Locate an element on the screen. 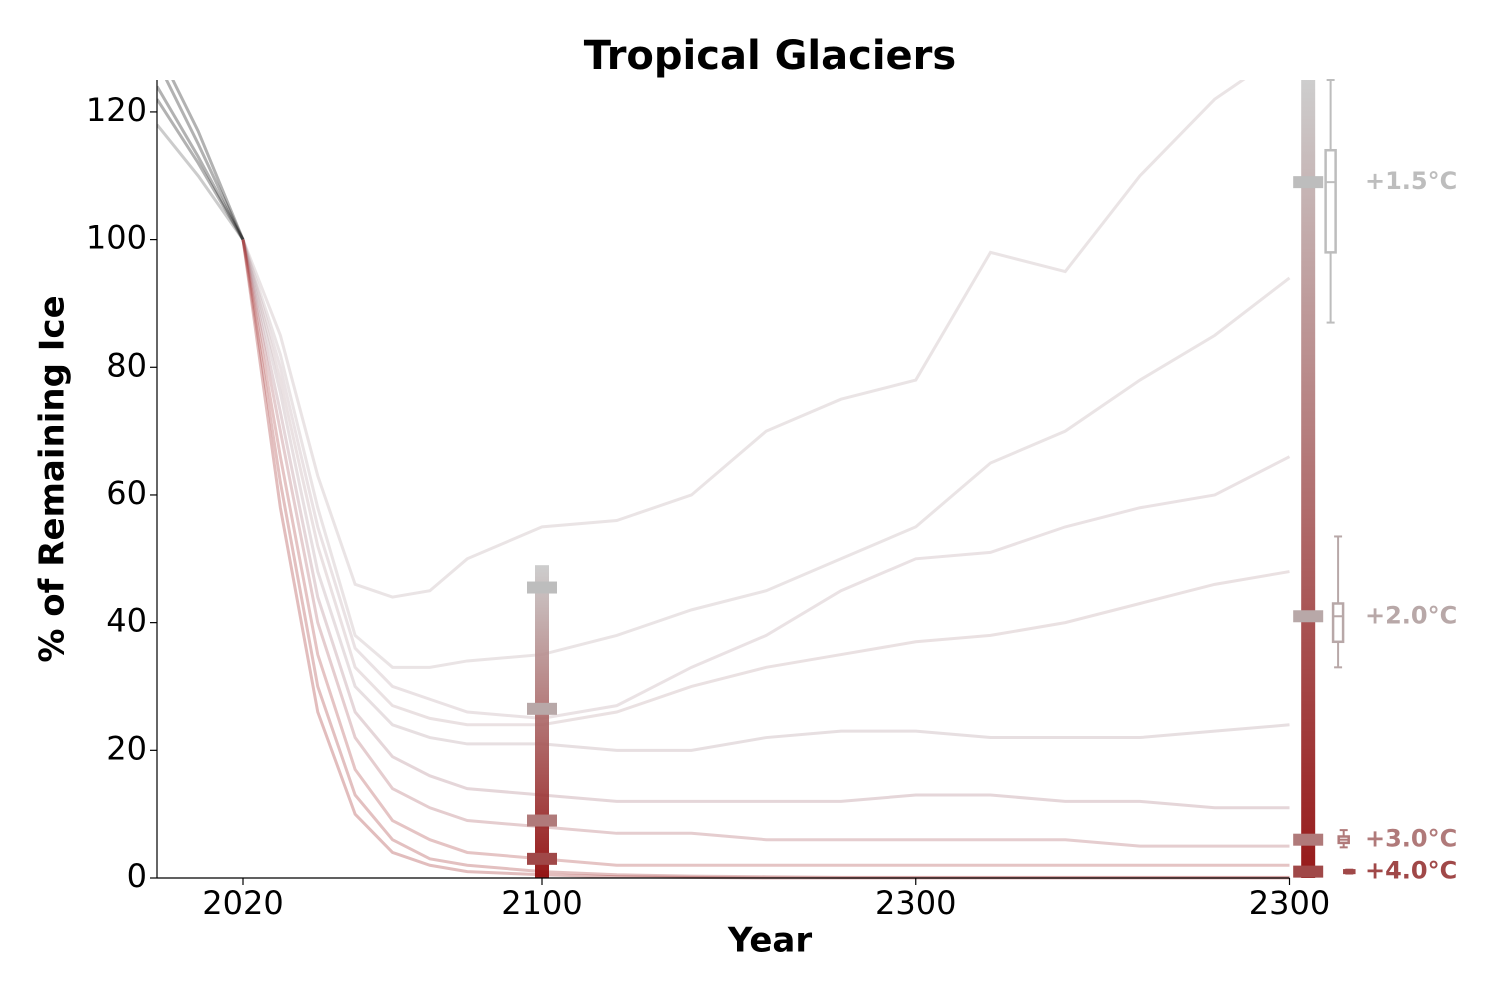  y-axis-label: % of Remaining Ice is located at coordinates (53, 478).